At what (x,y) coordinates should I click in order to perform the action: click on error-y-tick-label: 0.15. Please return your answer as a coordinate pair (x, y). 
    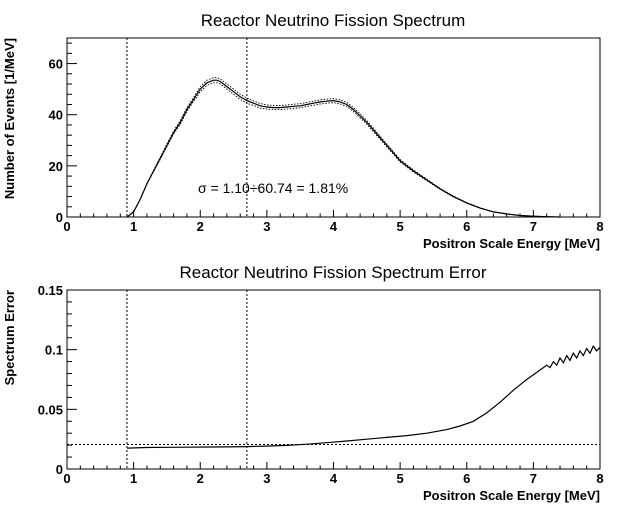
    Looking at the image, I should click on (50, 290).